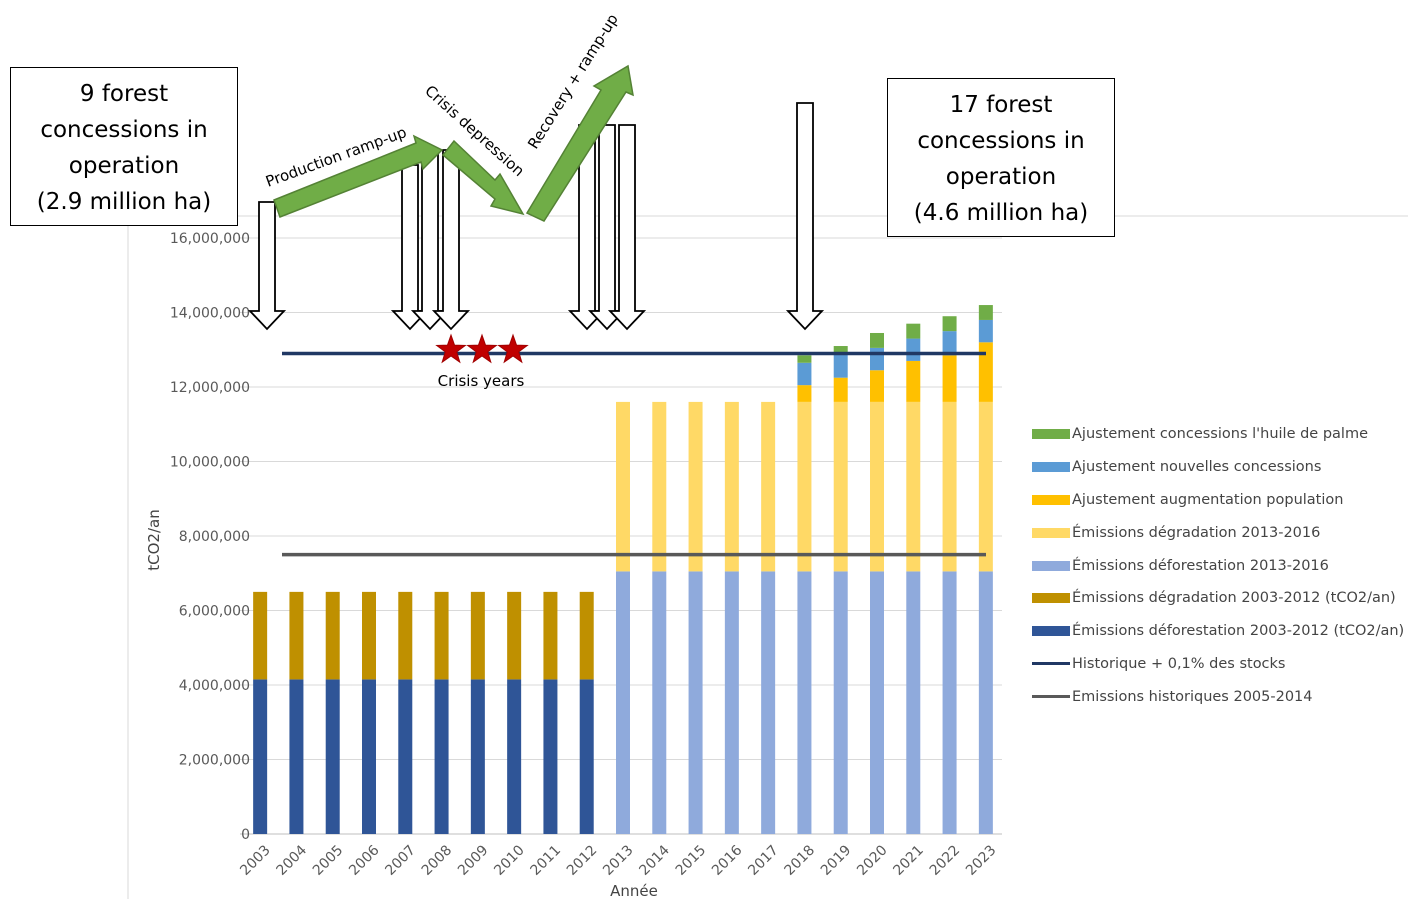  Describe the element at coordinates (292, 860) in the screenshot. I see `x-tick-label-2004: 2004` at that location.